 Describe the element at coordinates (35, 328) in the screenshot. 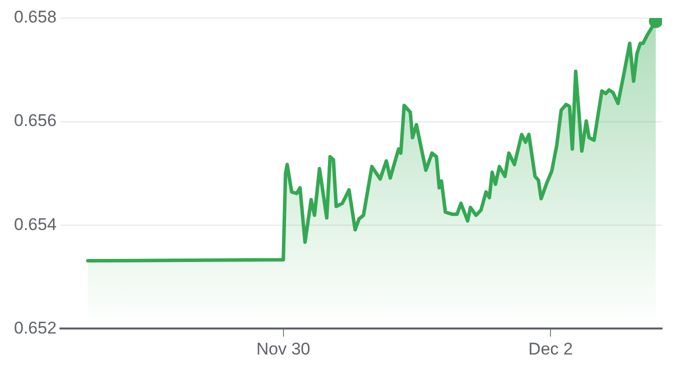

I see `y-tick-label: 0.652` at that location.